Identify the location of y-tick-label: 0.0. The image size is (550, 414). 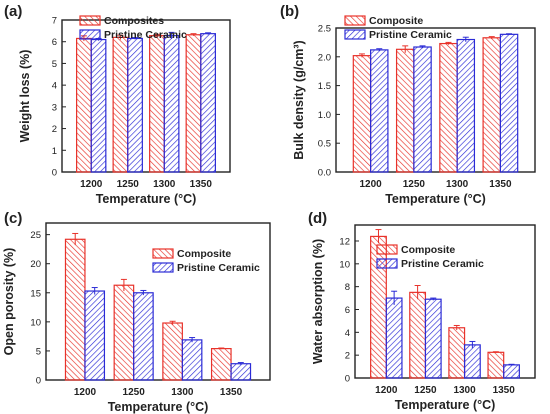
(324, 173).